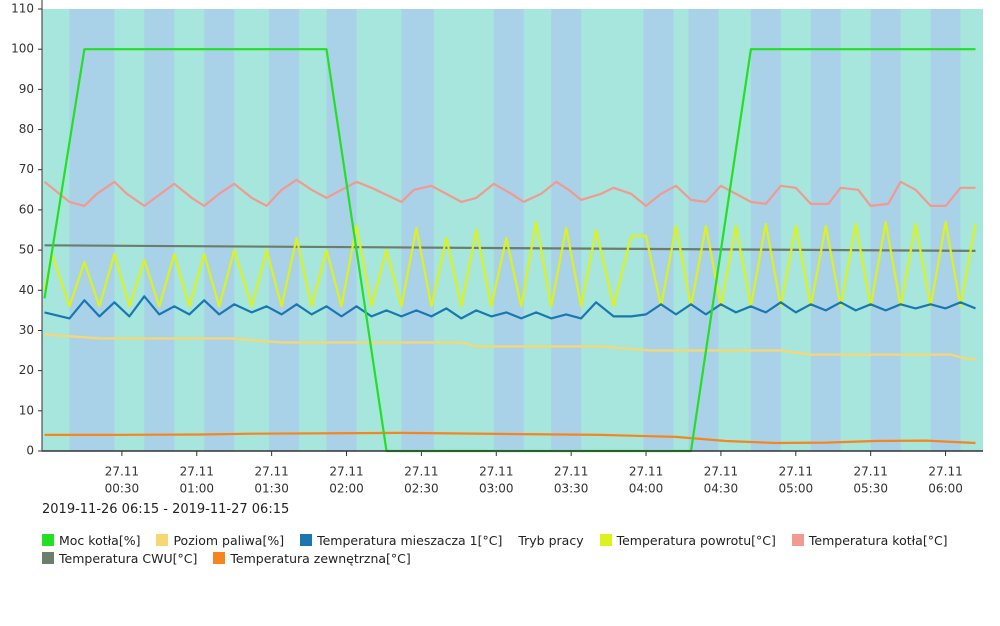 Image resolution: width=1000 pixels, height=626 pixels. I want to click on x-tick-label: 00:30, so click(122, 489).